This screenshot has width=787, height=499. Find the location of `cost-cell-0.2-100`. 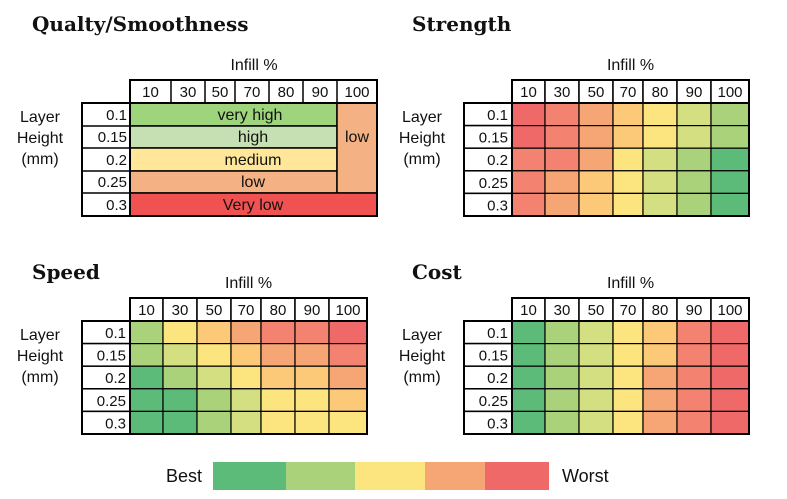

cost-cell-0.2-100 is located at coordinates (730, 377).